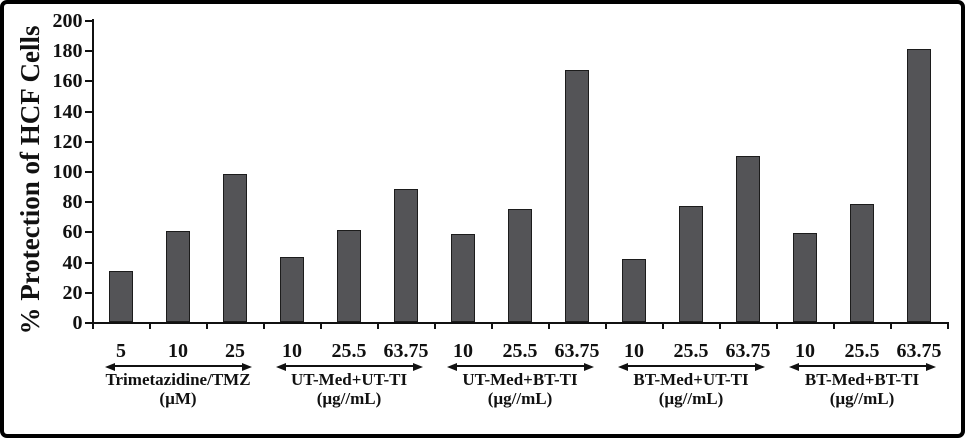  I want to click on y-tick-label: 60, so click(72, 232).